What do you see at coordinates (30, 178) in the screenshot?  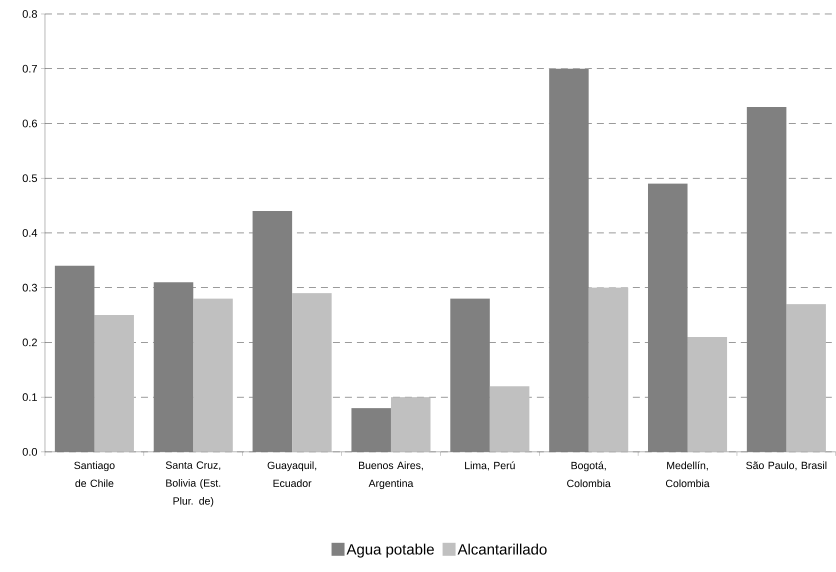 I see `y-tick-label: 0.5` at bounding box center [30, 178].